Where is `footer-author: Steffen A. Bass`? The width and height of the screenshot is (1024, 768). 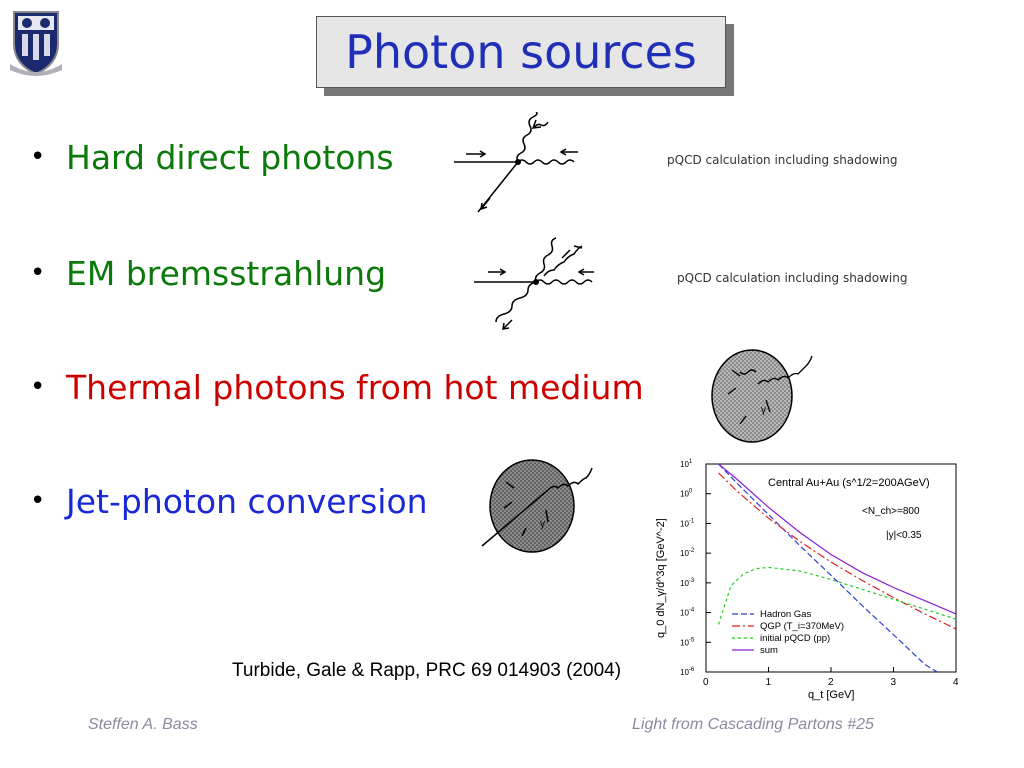
footer-author: Steffen A. Bass is located at coordinates (143, 724).